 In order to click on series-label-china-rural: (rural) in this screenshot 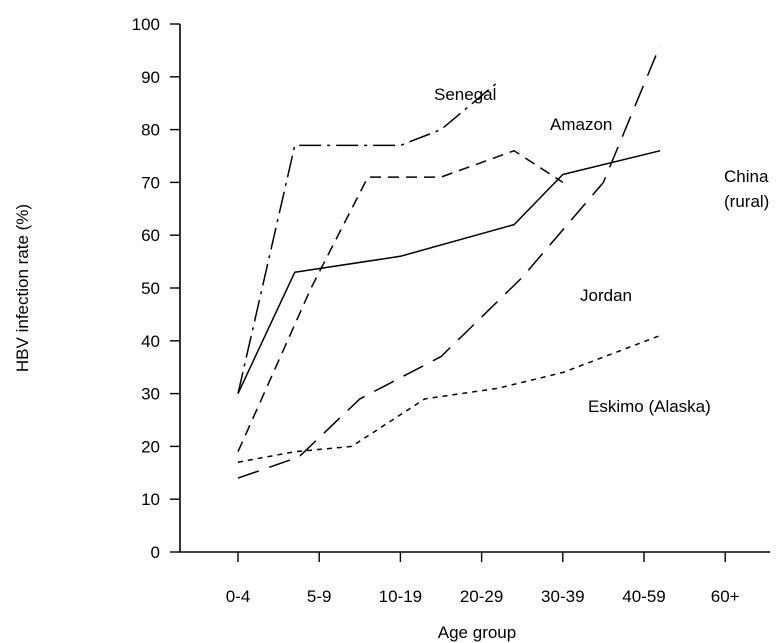, I will do `click(746, 201)`.